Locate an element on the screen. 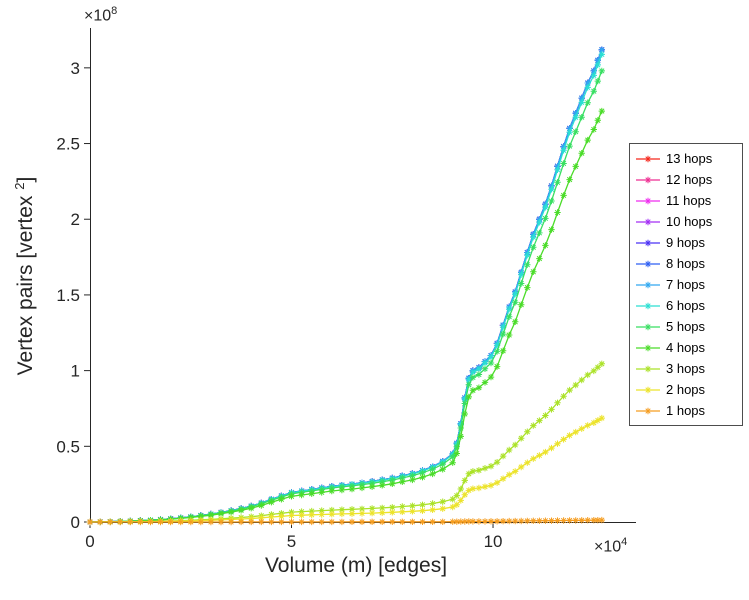 The width and height of the screenshot is (749, 600). legend-item-2-hops: 2 hops is located at coordinates (686, 389).